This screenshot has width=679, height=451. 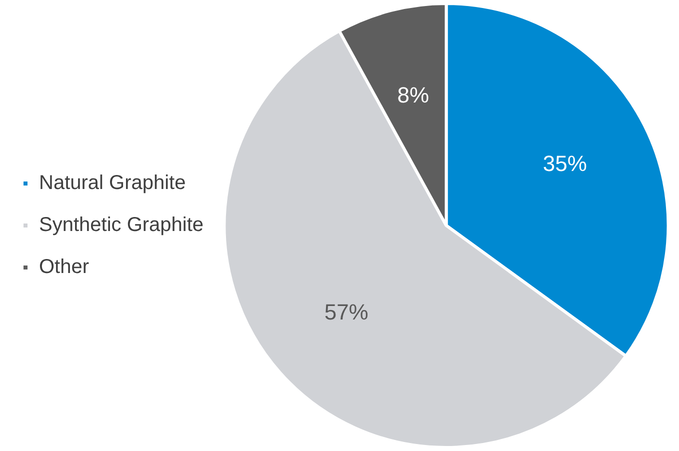 What do you see at coordinates (564, 163) in the screenshot?
I see `data-label: 35%` at bounding box center [564, 163].